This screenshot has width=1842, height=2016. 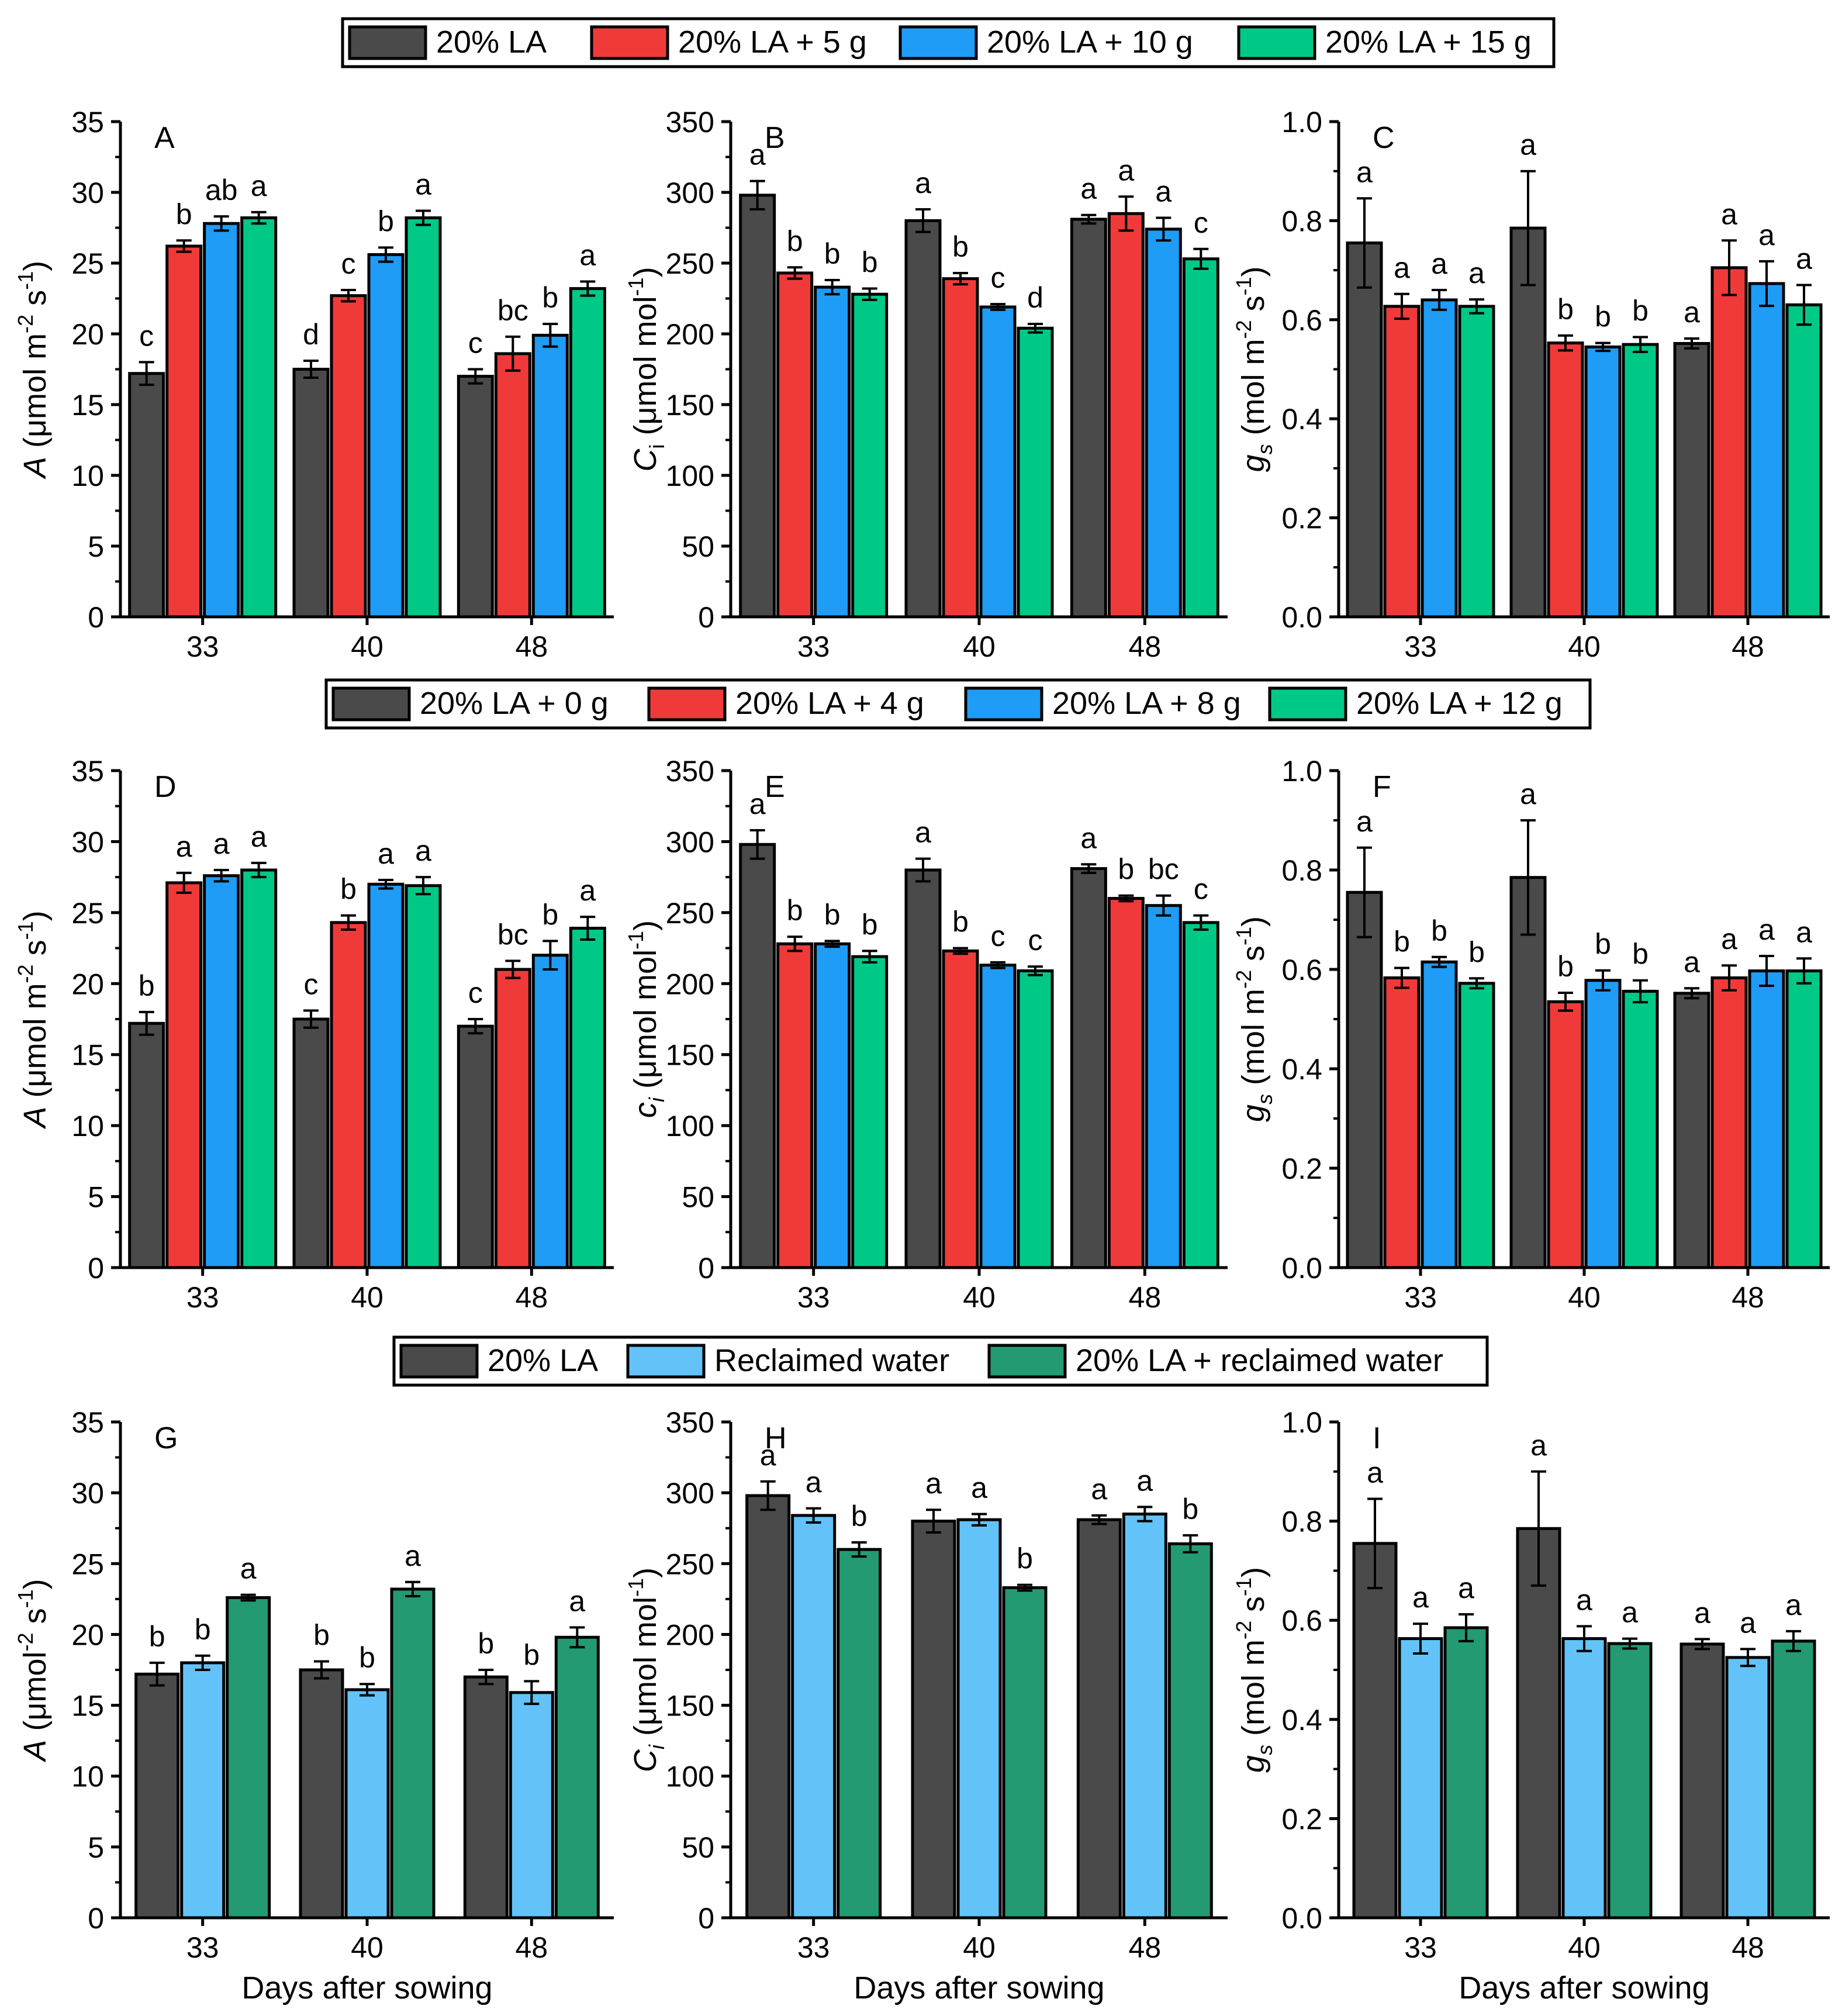 What do you see at coordinates (33, 1670) in the screenshot?
I see `y-axis-label: A (μmol-2 s-1)` at bounding box center [33, 1670].